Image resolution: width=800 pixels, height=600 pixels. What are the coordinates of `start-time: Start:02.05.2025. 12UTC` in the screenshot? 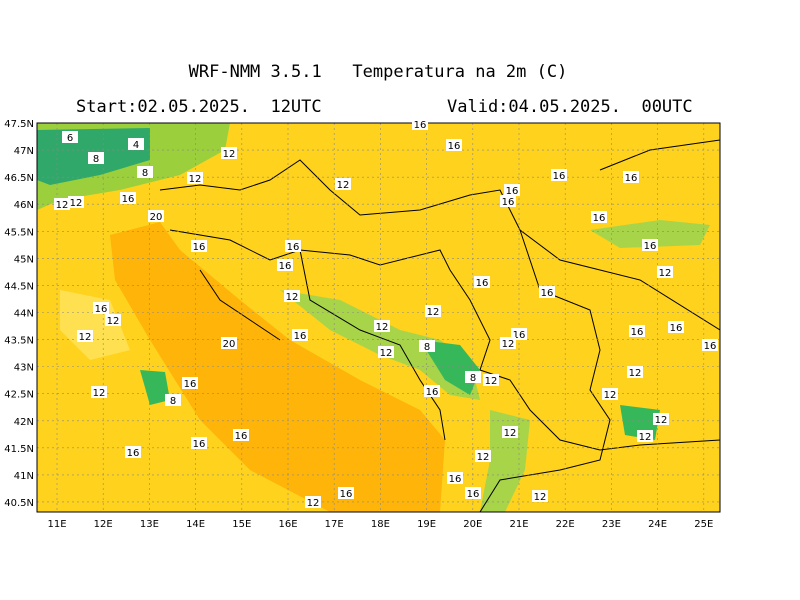 It's located at (199, 107).